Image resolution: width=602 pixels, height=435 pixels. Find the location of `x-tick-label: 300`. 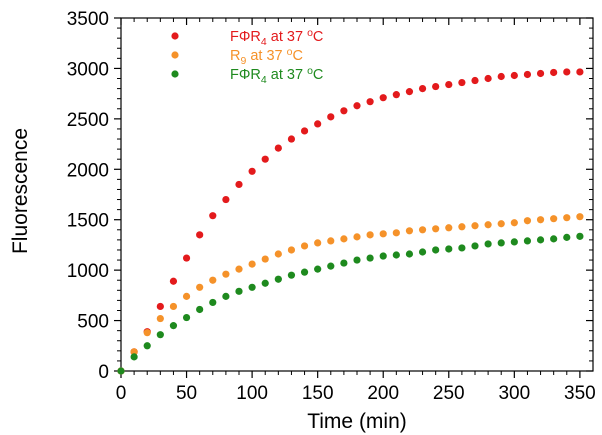

x-tick-label: 300 is located at coordinates (514, 393).